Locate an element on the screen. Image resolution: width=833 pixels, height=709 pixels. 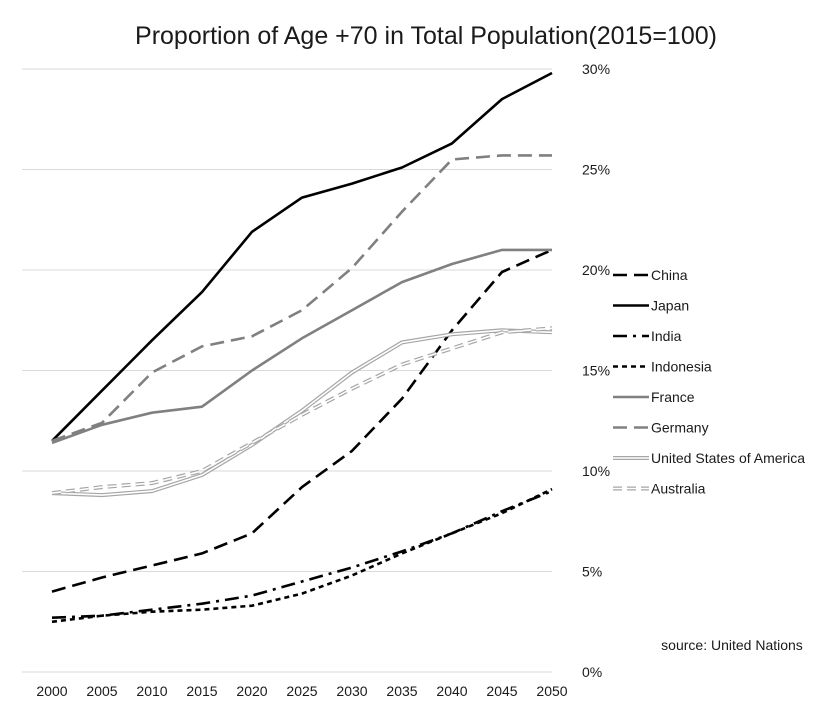
legend-label: United States of America is located at coordinates (728, 458).